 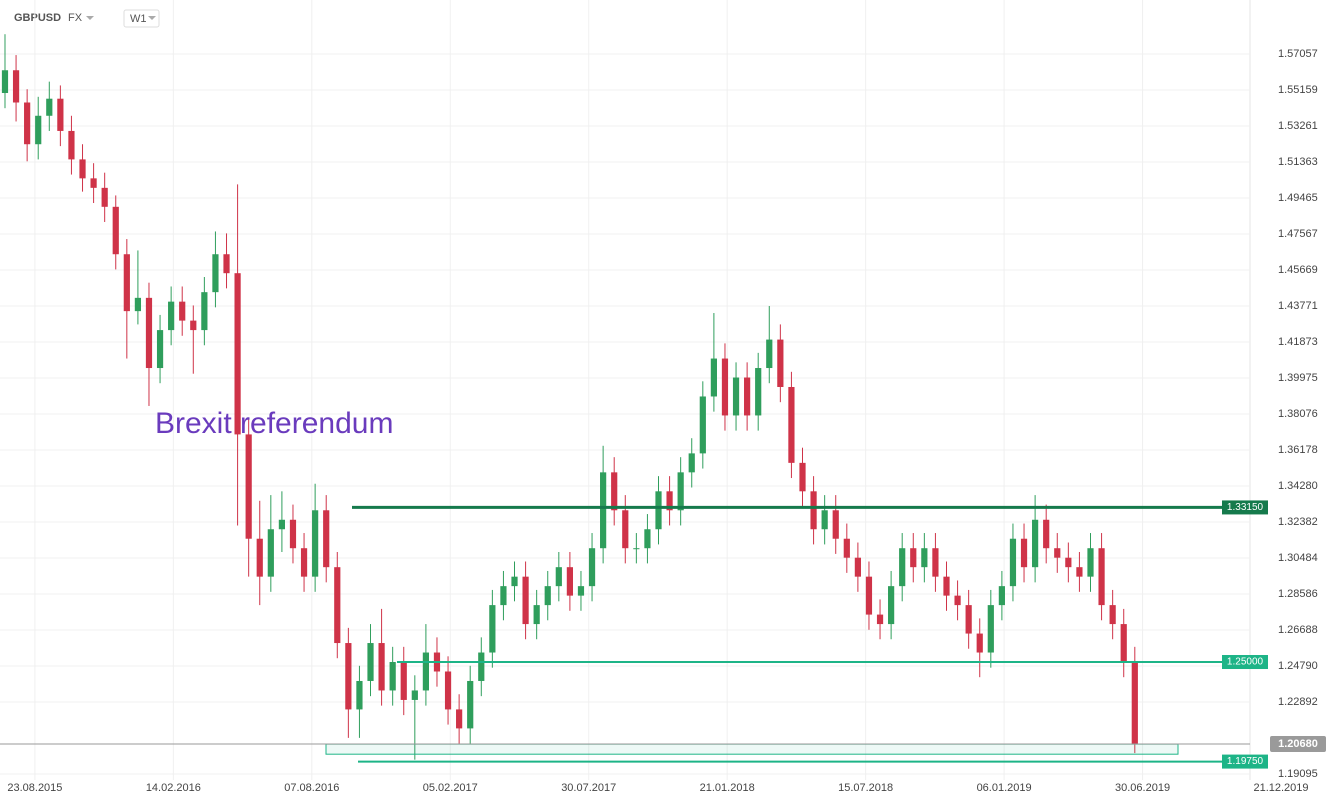 What do you see at coordinates (1280, 788) in the screenshot?
I see `x-tick-label: 21.12.2019` at bounding box center [1280, 788].